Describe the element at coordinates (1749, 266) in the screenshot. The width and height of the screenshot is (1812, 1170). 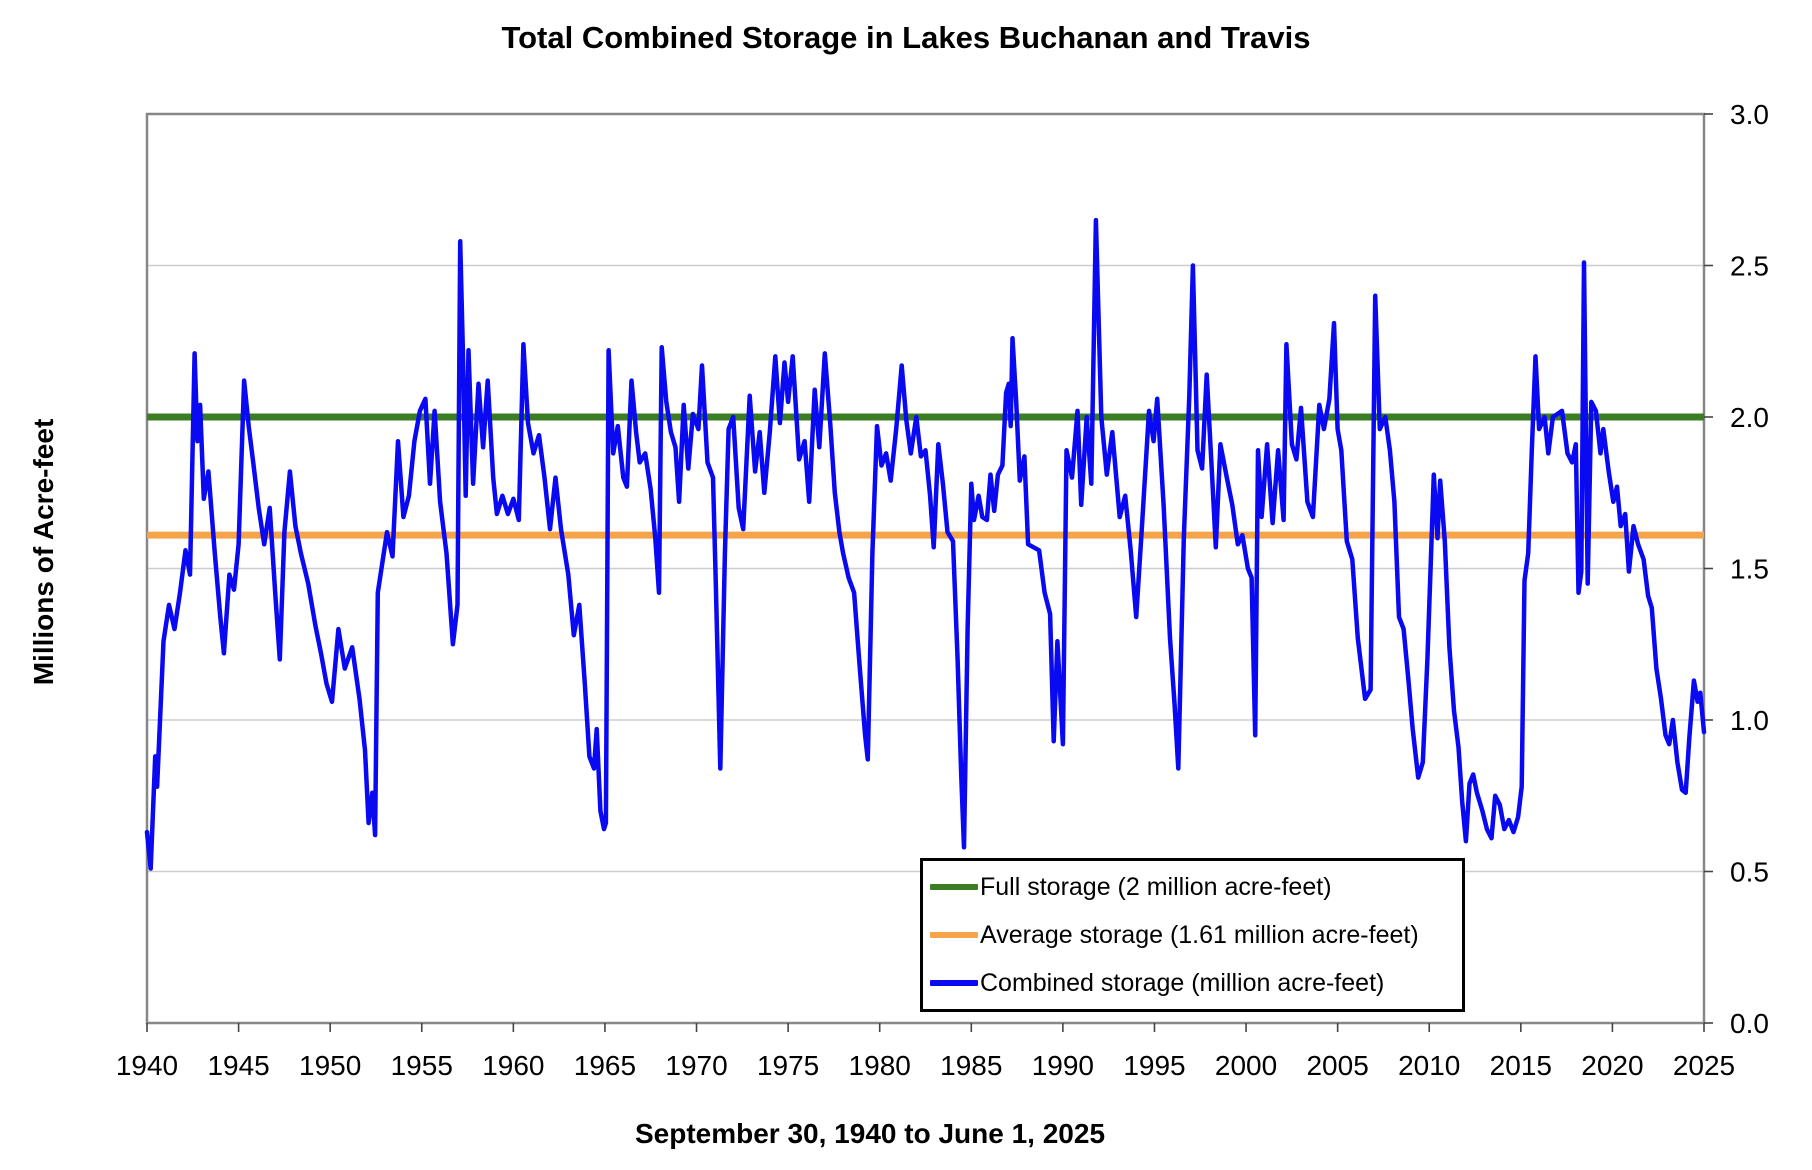
I see `y-tick-label-2.5: 2.5` at that location.